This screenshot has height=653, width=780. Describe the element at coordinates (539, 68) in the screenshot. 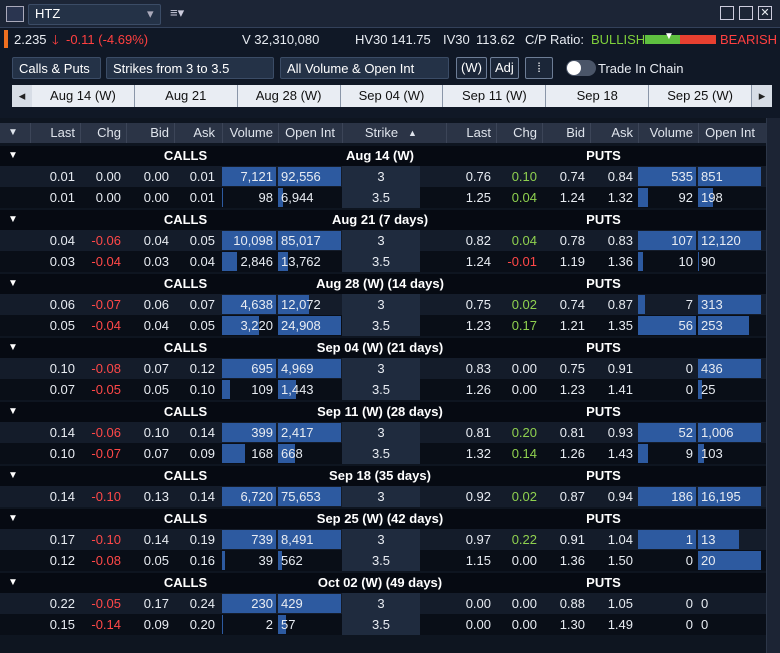

I see `layout-button: ⁞` at that location.